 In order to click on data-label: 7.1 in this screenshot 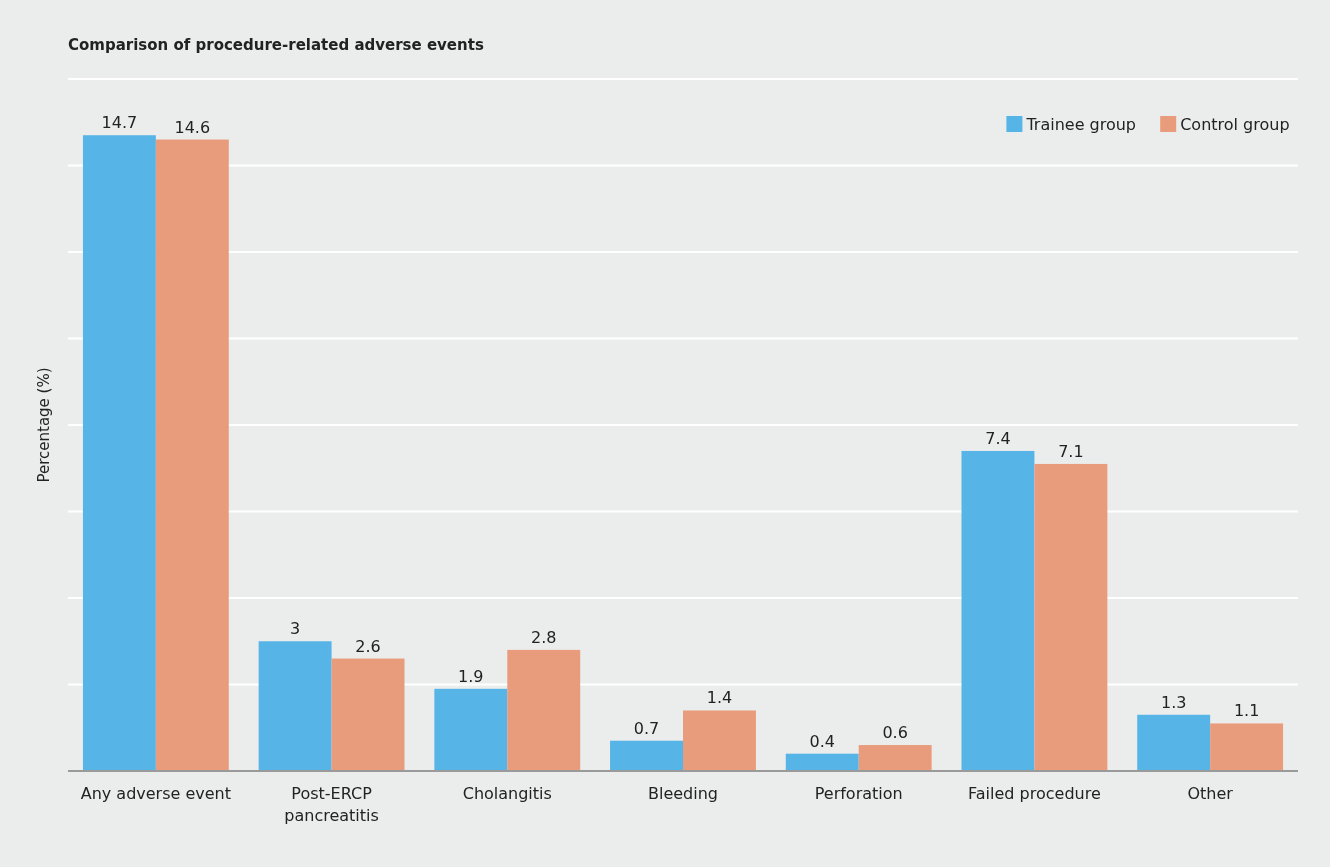, I will do `click(1071, 451)`.